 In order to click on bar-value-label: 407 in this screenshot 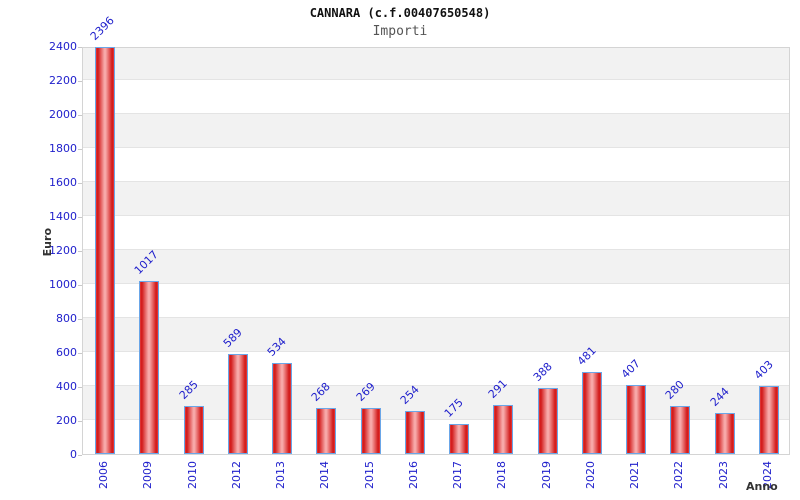, I will do `click(630, 368)`.